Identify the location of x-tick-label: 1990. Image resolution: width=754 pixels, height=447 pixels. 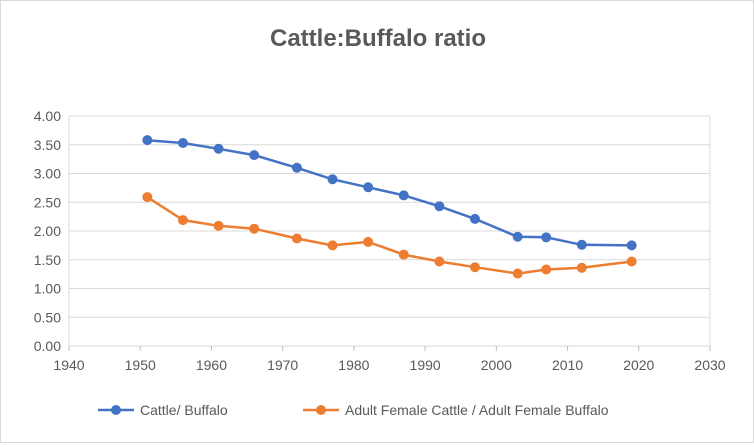
(425, 365).